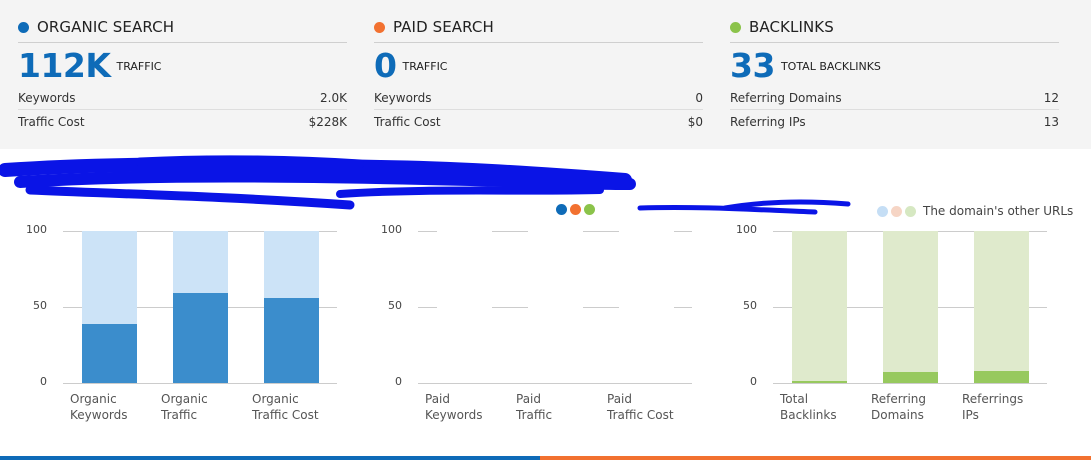 The image size is (1091, 476). Describe the element at coordinates (735, 27) in the screenshot. I see `backlinks-dot-icon` at that location.